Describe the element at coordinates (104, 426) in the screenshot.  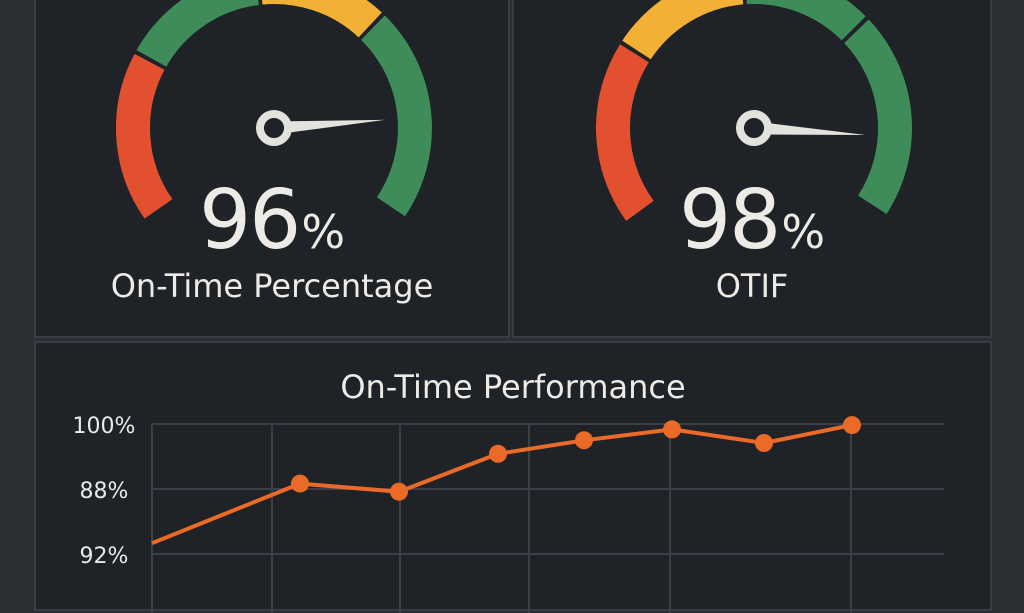
I see `y-tick-label: 100%` at that location.